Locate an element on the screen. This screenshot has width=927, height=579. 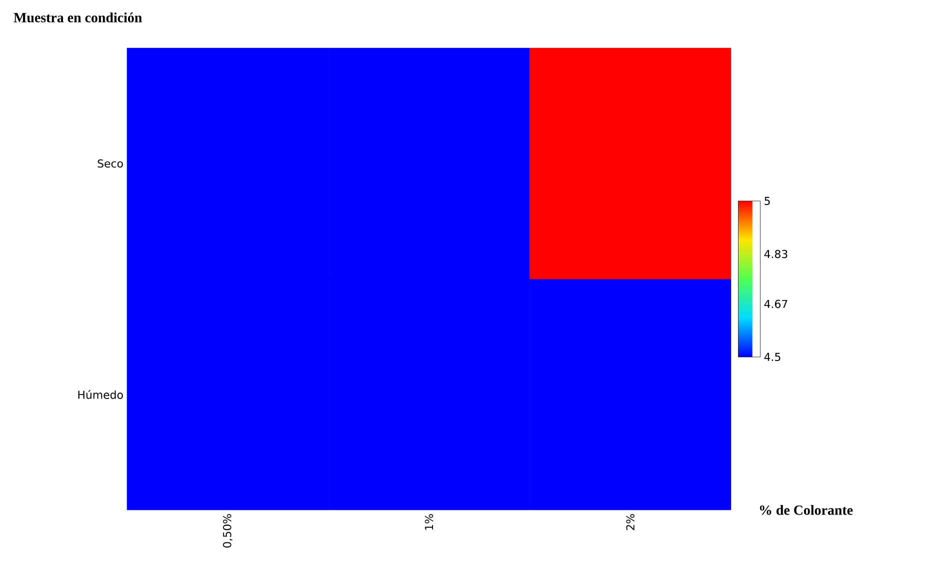
x-tick-label: 2% is located at coordinates (630, 522).